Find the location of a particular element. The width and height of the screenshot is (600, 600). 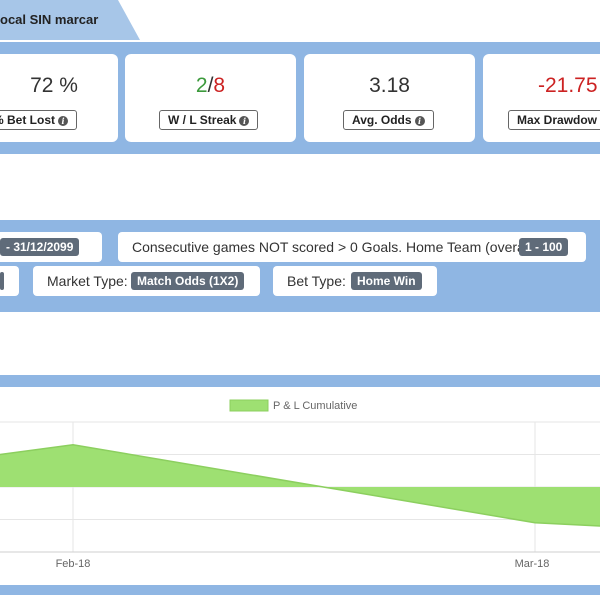

avg-odds-label: Avg. Odds i is located at coordinates (388, 120).